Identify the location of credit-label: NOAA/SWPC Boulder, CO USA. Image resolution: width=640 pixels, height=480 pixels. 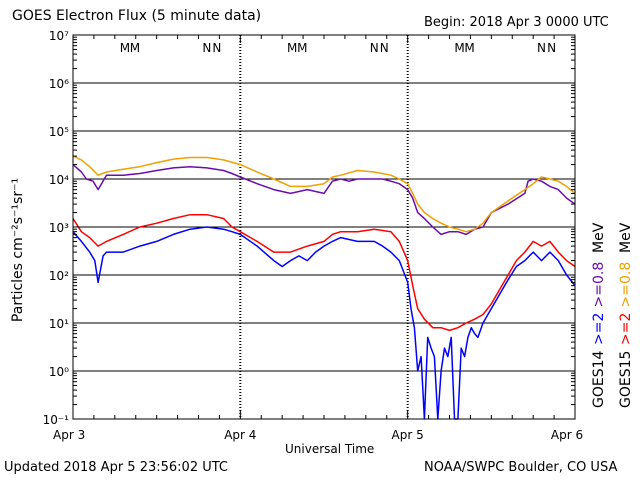
(521, 467).